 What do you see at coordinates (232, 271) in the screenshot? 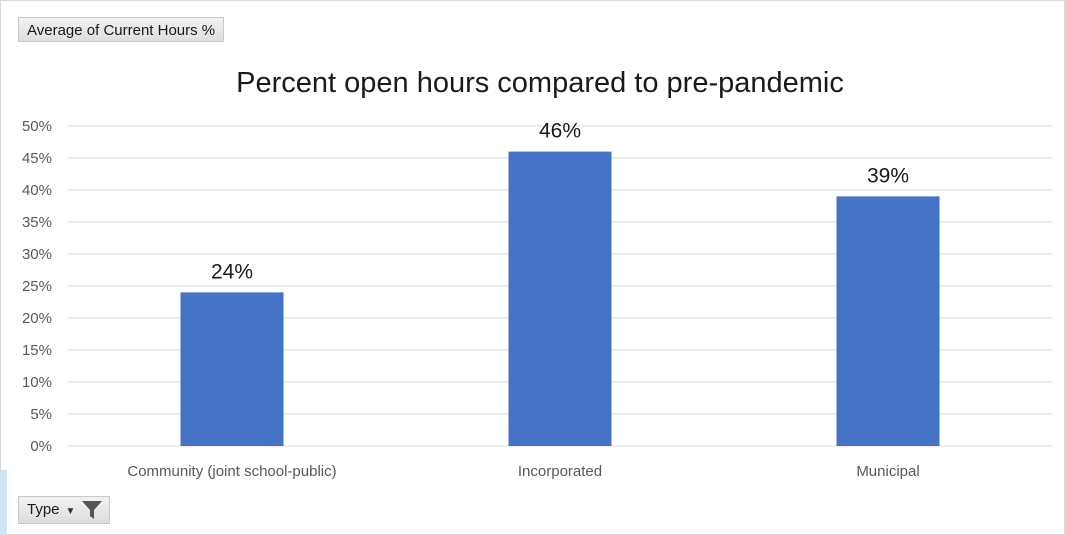
I see `data-label: 24%` at bounding box center [232, 271].